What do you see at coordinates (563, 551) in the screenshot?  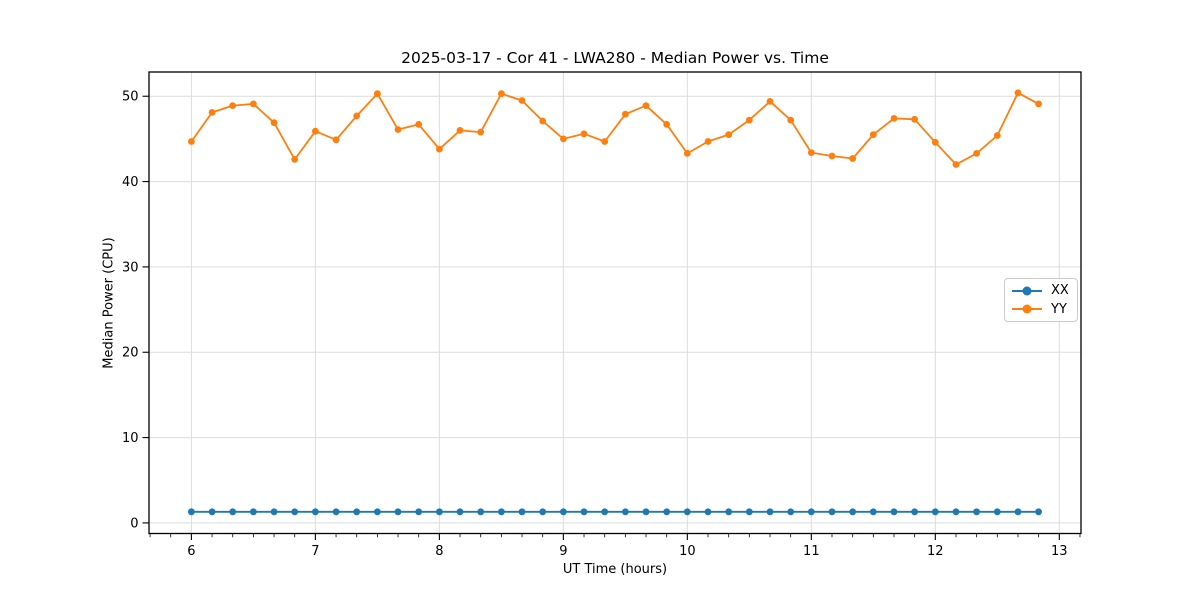 I see `x-tick-label: 9` at bounding box center [563, 551].